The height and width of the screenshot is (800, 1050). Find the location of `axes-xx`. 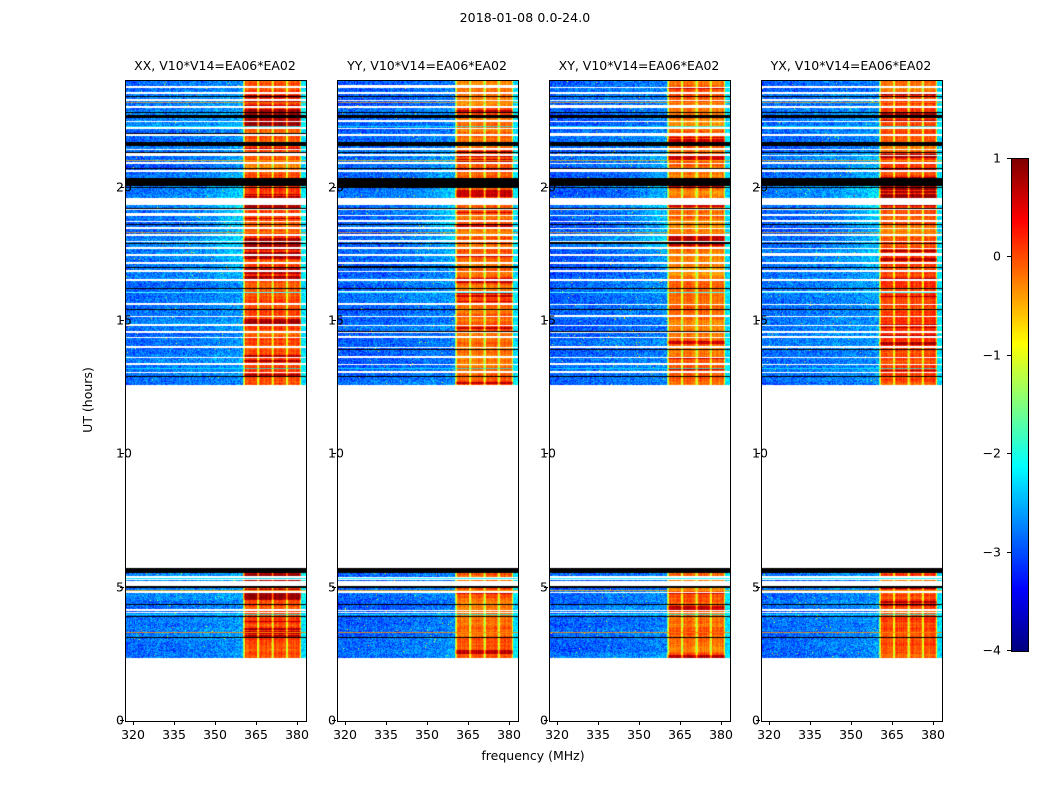

axes-xx is located at coordinates (216, 401).